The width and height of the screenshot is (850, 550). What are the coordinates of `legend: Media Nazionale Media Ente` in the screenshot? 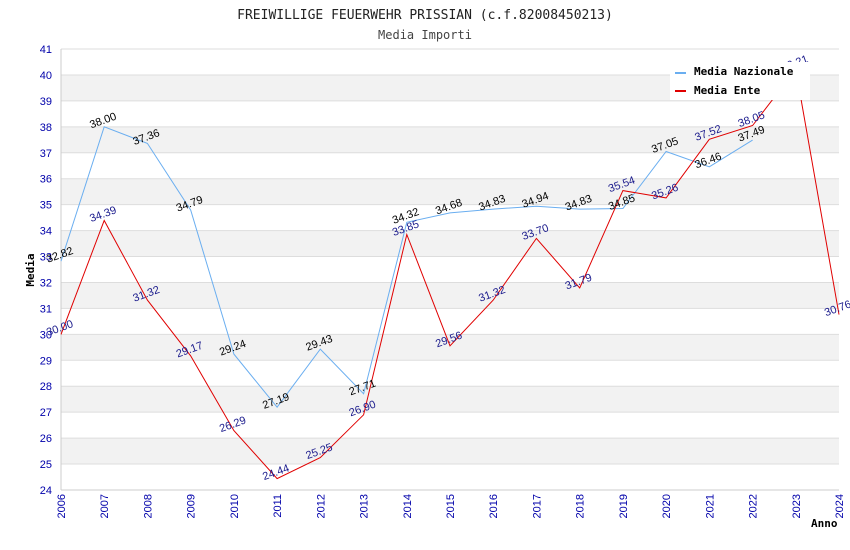 It's located at (740, 81).